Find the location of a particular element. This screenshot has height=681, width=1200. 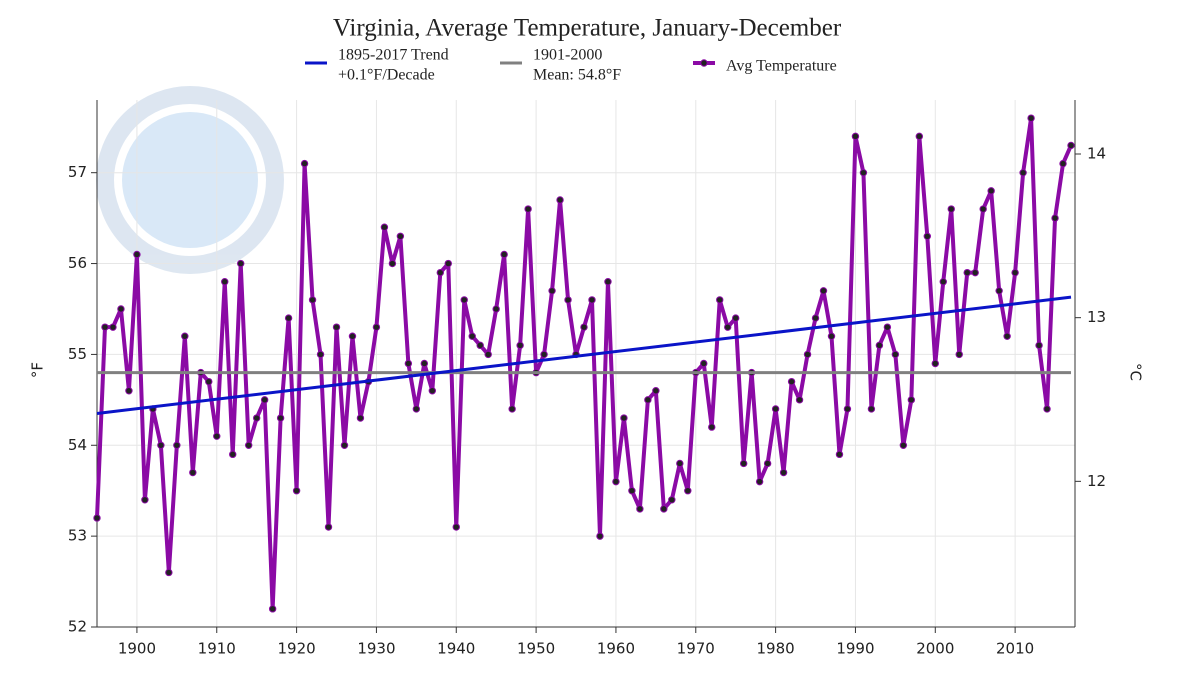

x-tick-label: 1910 is located at coordinates (217, 649).